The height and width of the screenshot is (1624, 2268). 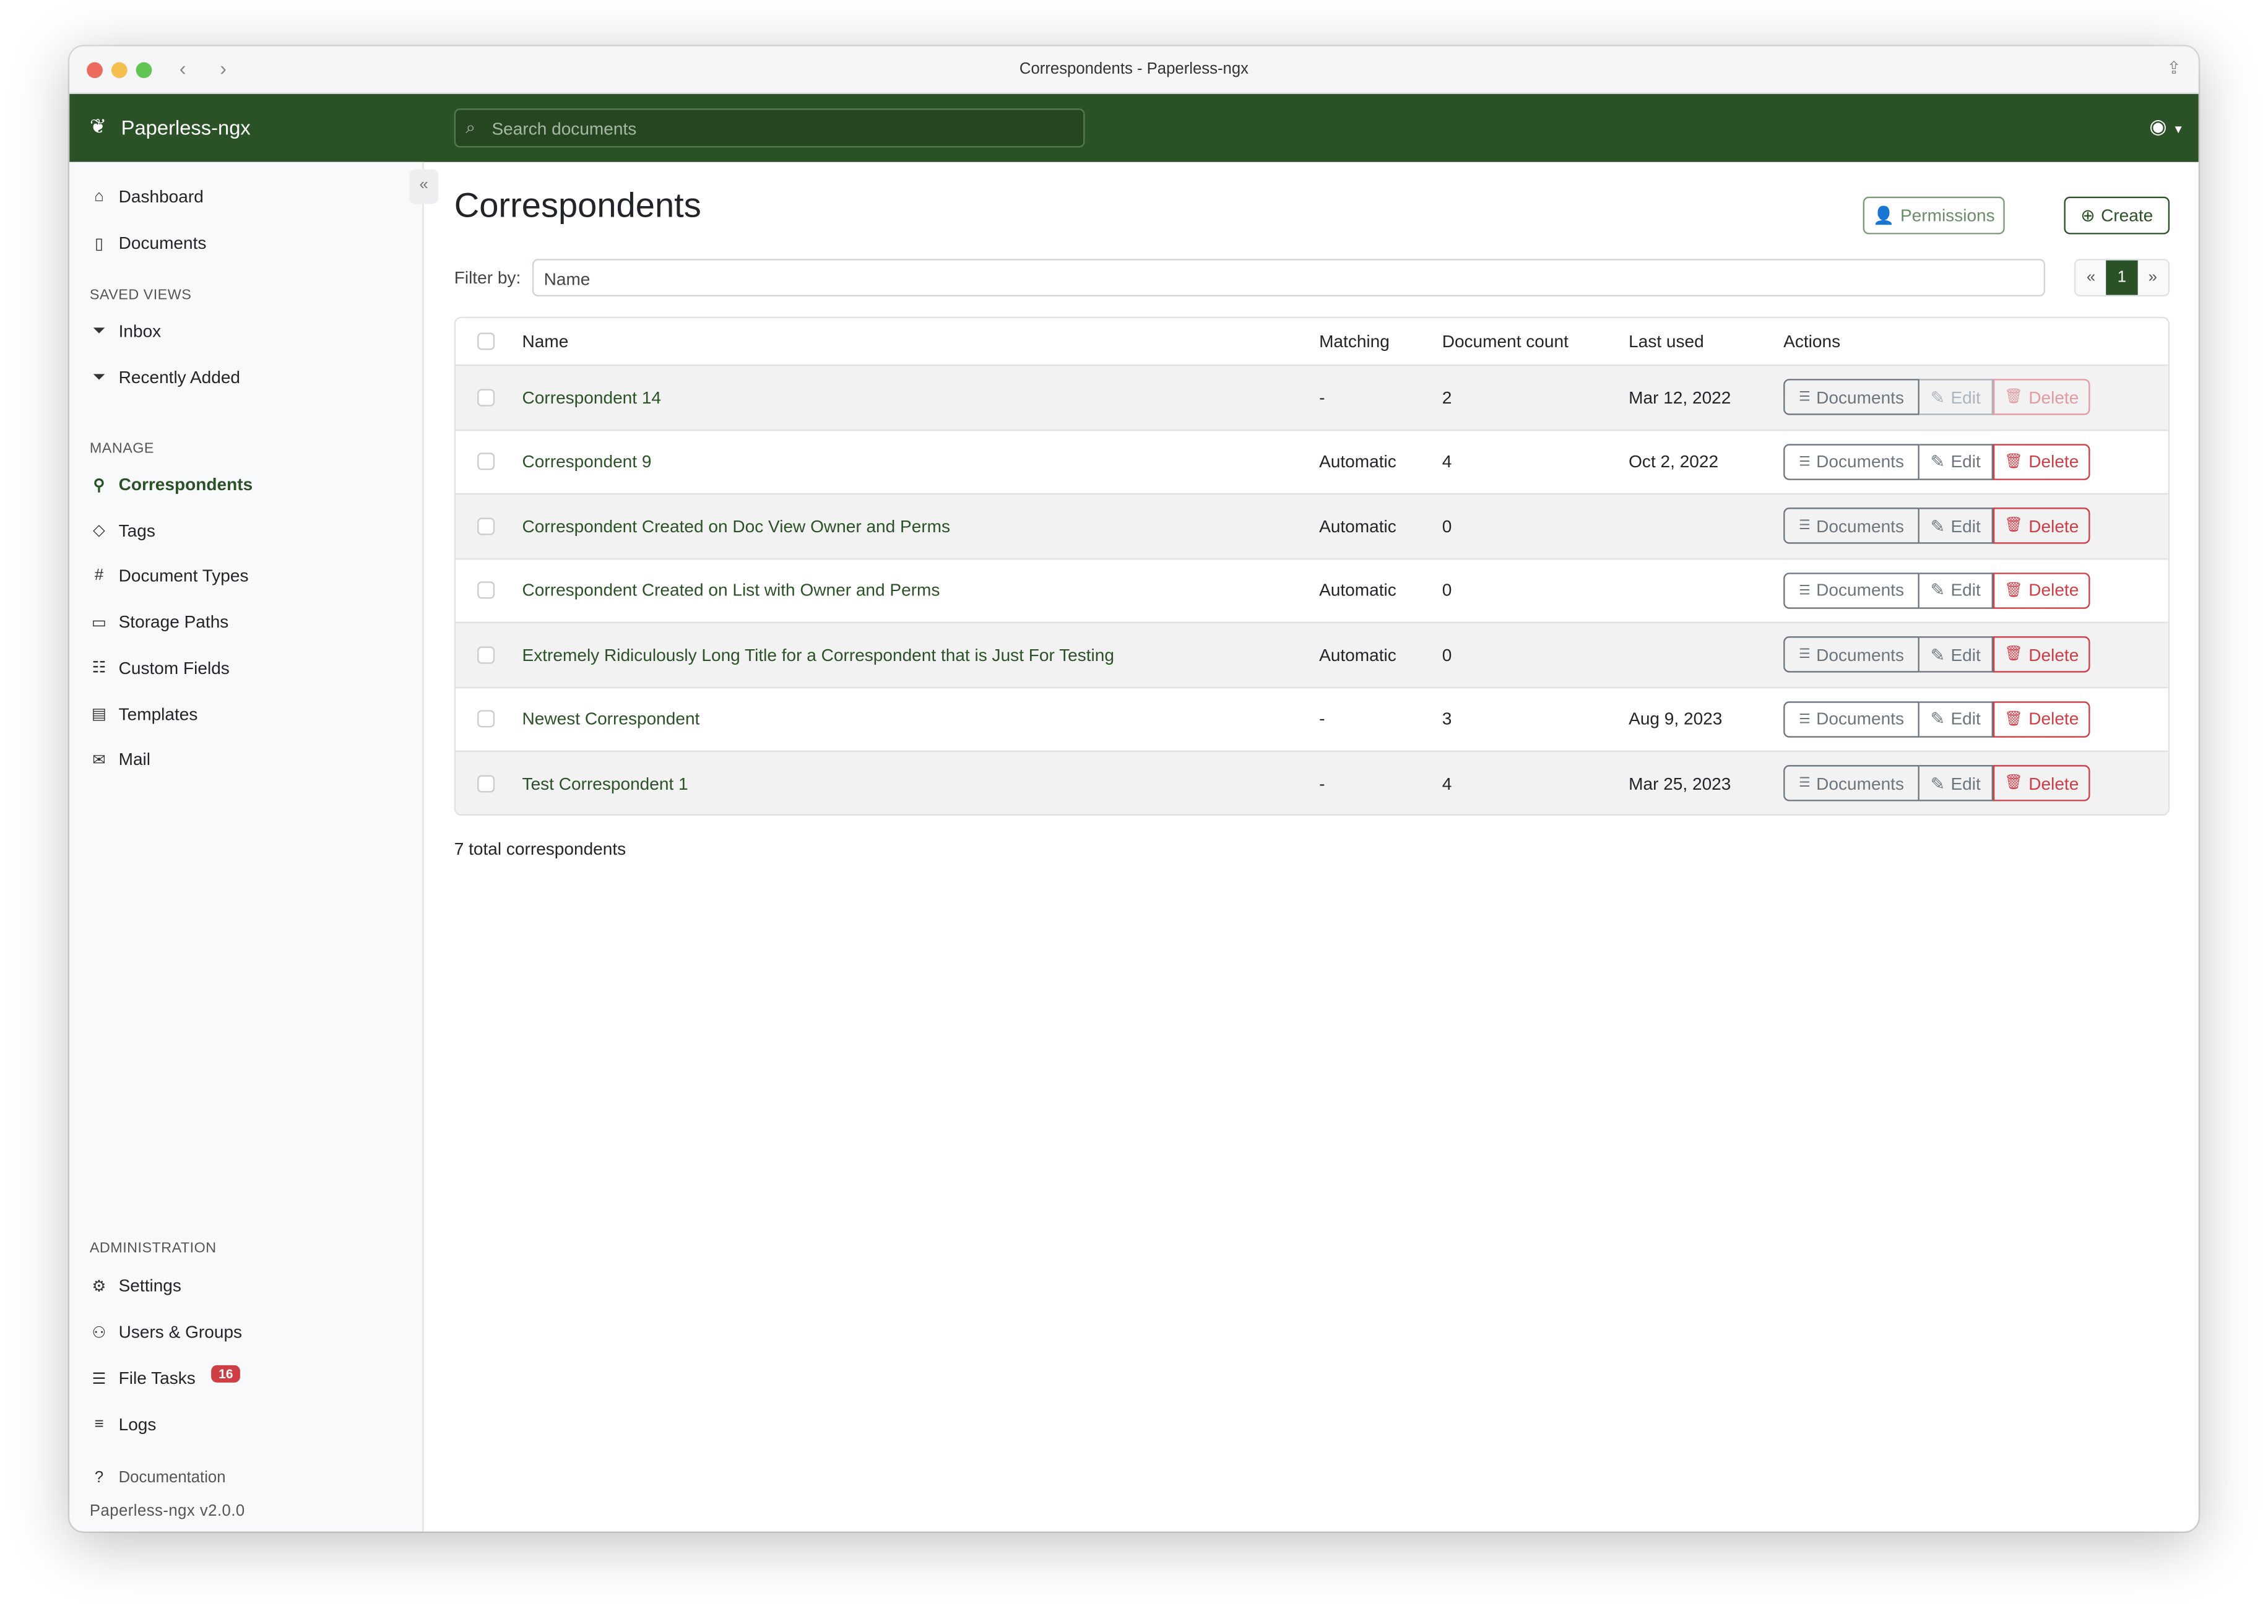 What do you see at coordinates (144, 714) in the screenshot?
I see `sidebar-item-templates: ▤ Templates` at bounding box center [144, 714].